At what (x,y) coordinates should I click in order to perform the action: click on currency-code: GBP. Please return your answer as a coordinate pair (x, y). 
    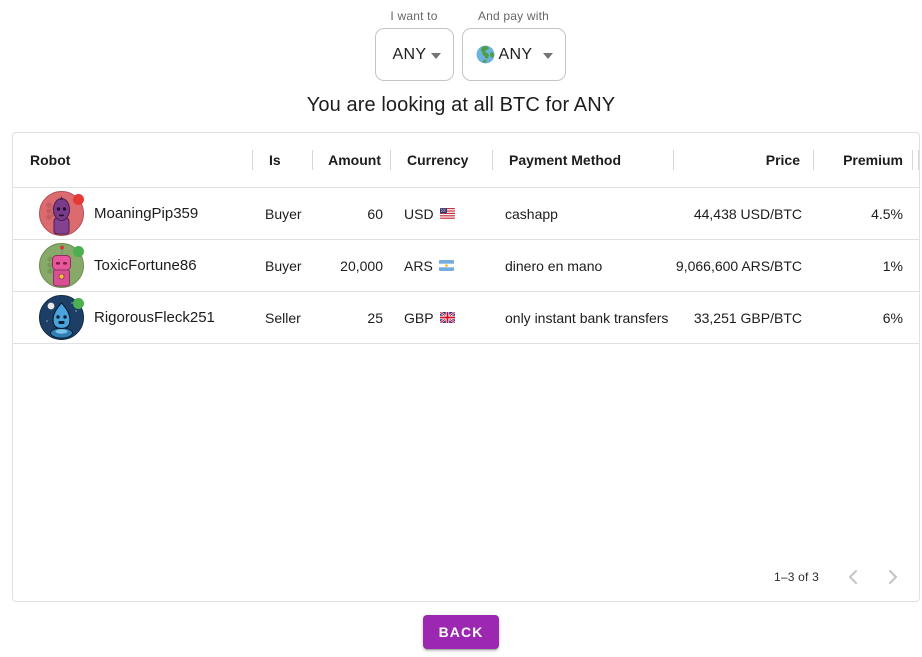
    Looking at the image, I should click on (419, 317).